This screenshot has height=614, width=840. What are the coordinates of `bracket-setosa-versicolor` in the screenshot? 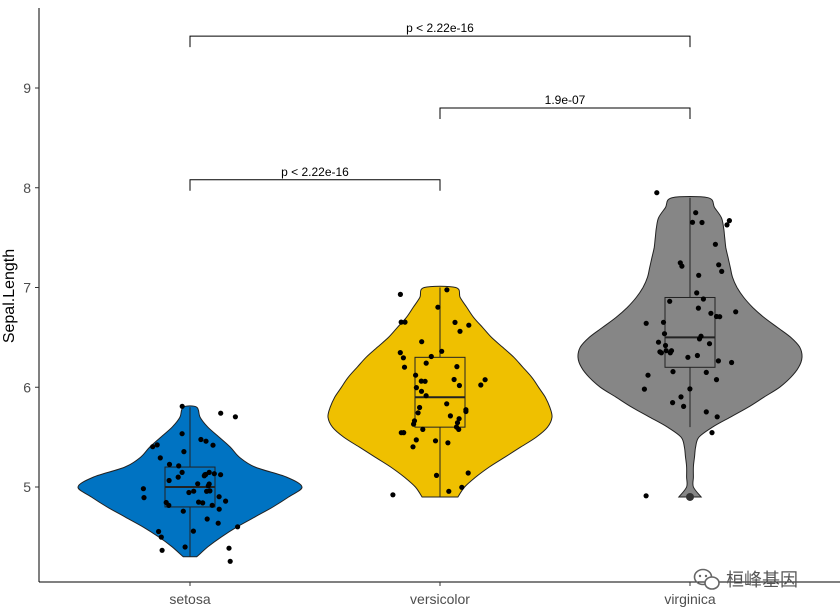 It's located at (315, 185).